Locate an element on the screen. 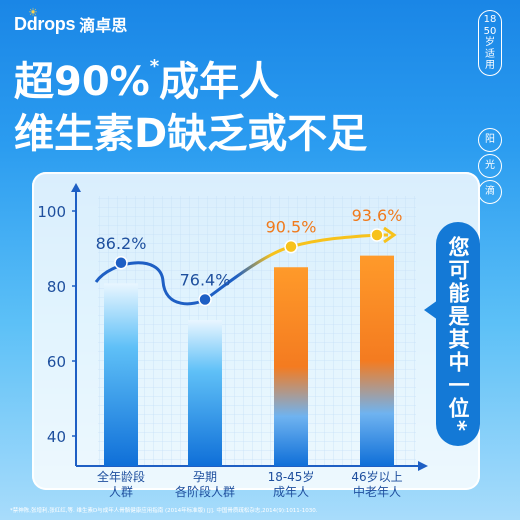 The height and width of the screenshot is (520, 520). headline: 超90% * 成年人 维生素D缺乏或不足 is located at coordinates (191, 107).